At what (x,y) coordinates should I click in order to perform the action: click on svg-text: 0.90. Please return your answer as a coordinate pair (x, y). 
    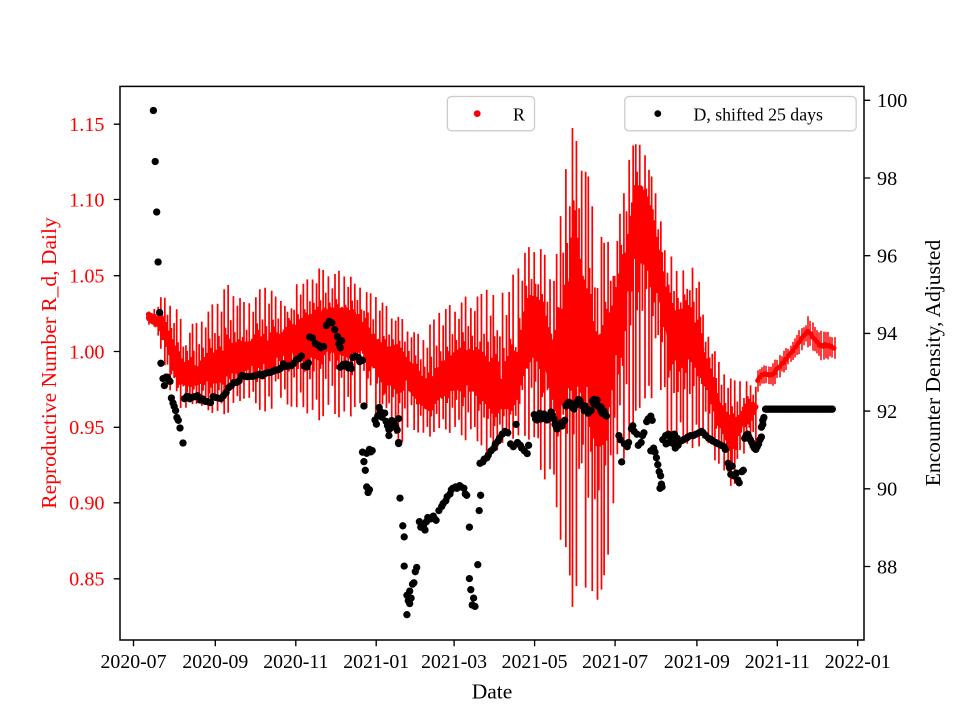
    Looking at the image, I should click on (86, 504).